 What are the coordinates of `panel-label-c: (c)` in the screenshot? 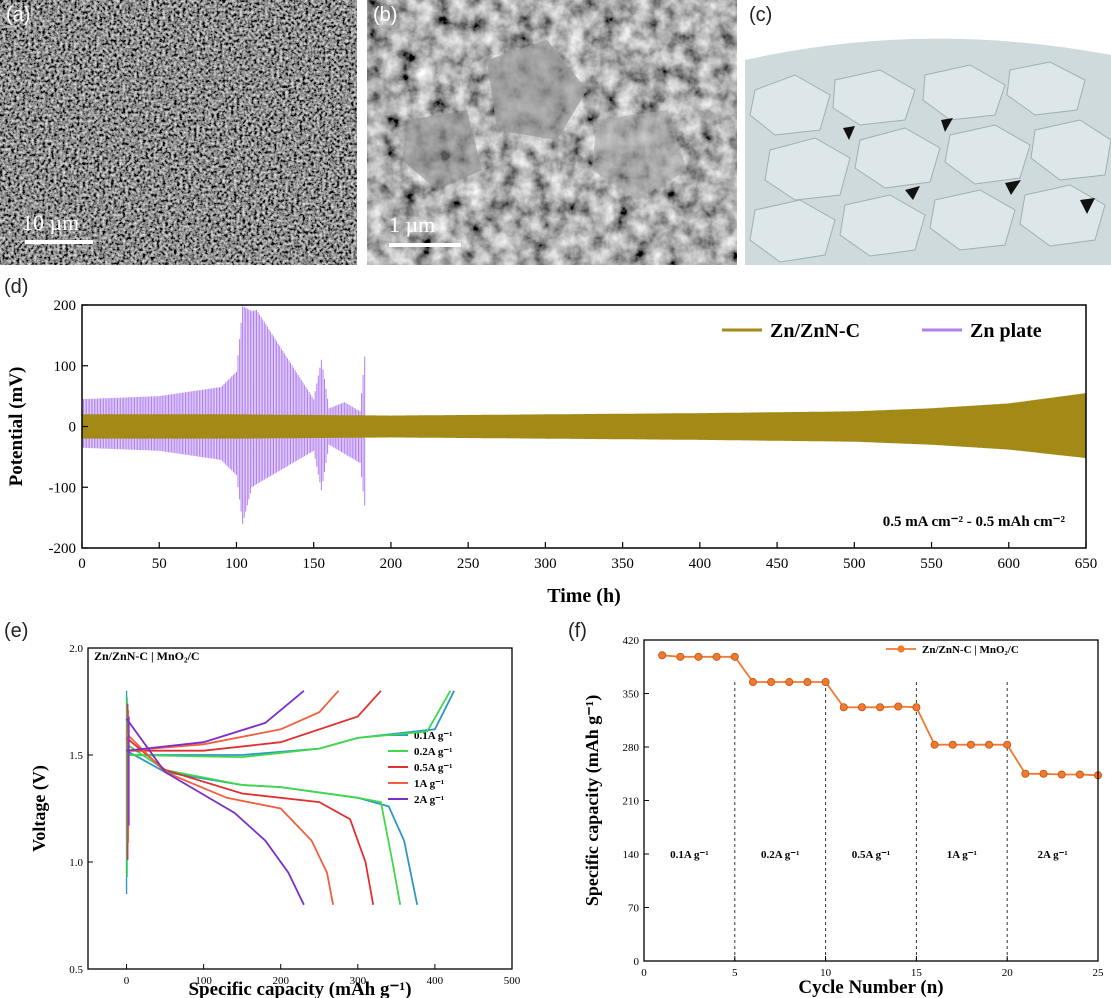 It's located at (761, 15).